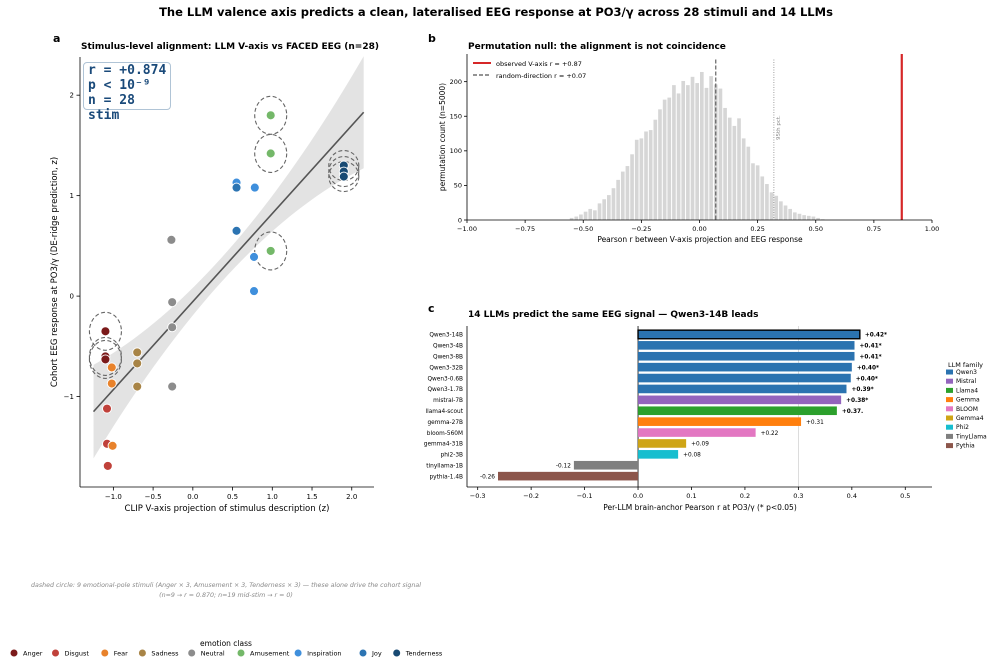 The height and width of the screenshot is (666, 996). What do you see at coordinates (487, 477) in the screenshot?
I see `llm-value-label: -0.26` at bounding box center [487, 477].